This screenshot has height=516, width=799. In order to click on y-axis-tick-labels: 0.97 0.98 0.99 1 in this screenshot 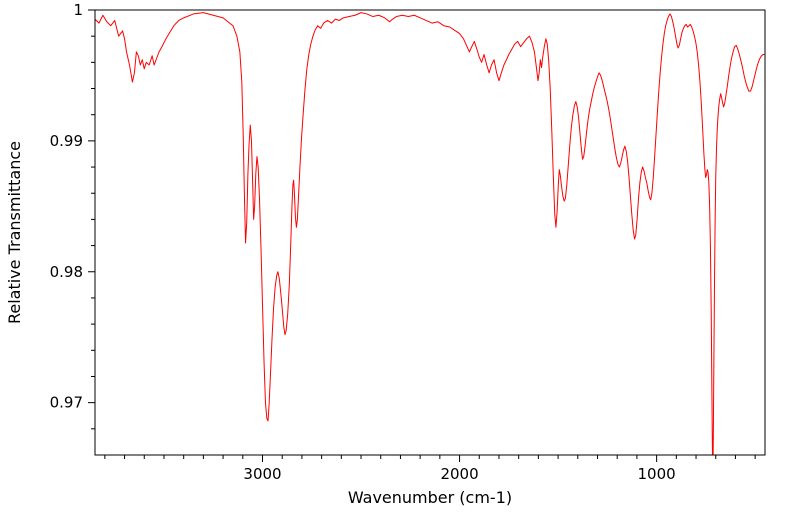, I will do `click(66, 206)`.